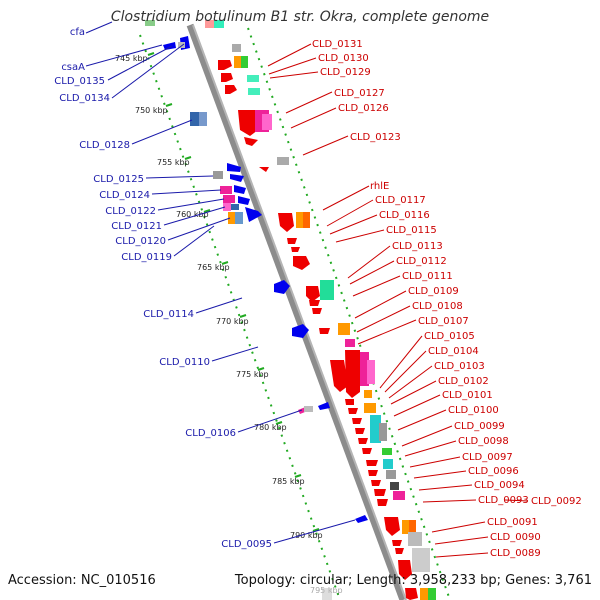 The image size is (600, 600). What do you see at coordinates (449, 336) in the screenshot?
I see `gene-label-CLD_0105: CLD_0105` at bounding box center [449, 336].